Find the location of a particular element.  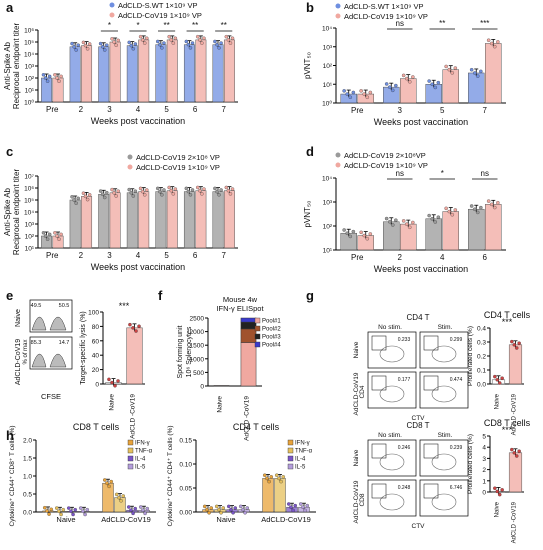

gate-value: 6.746 is located at coordinates (456, 488).